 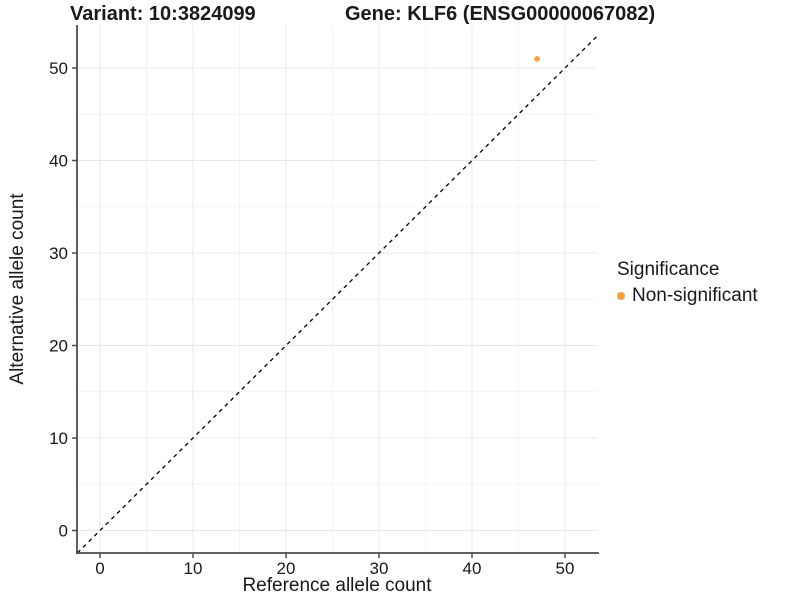 What do you see at coordinates (286, 568) in the screenshot?
I see `x-tick-label: 20` at bounding box center [286, 568].